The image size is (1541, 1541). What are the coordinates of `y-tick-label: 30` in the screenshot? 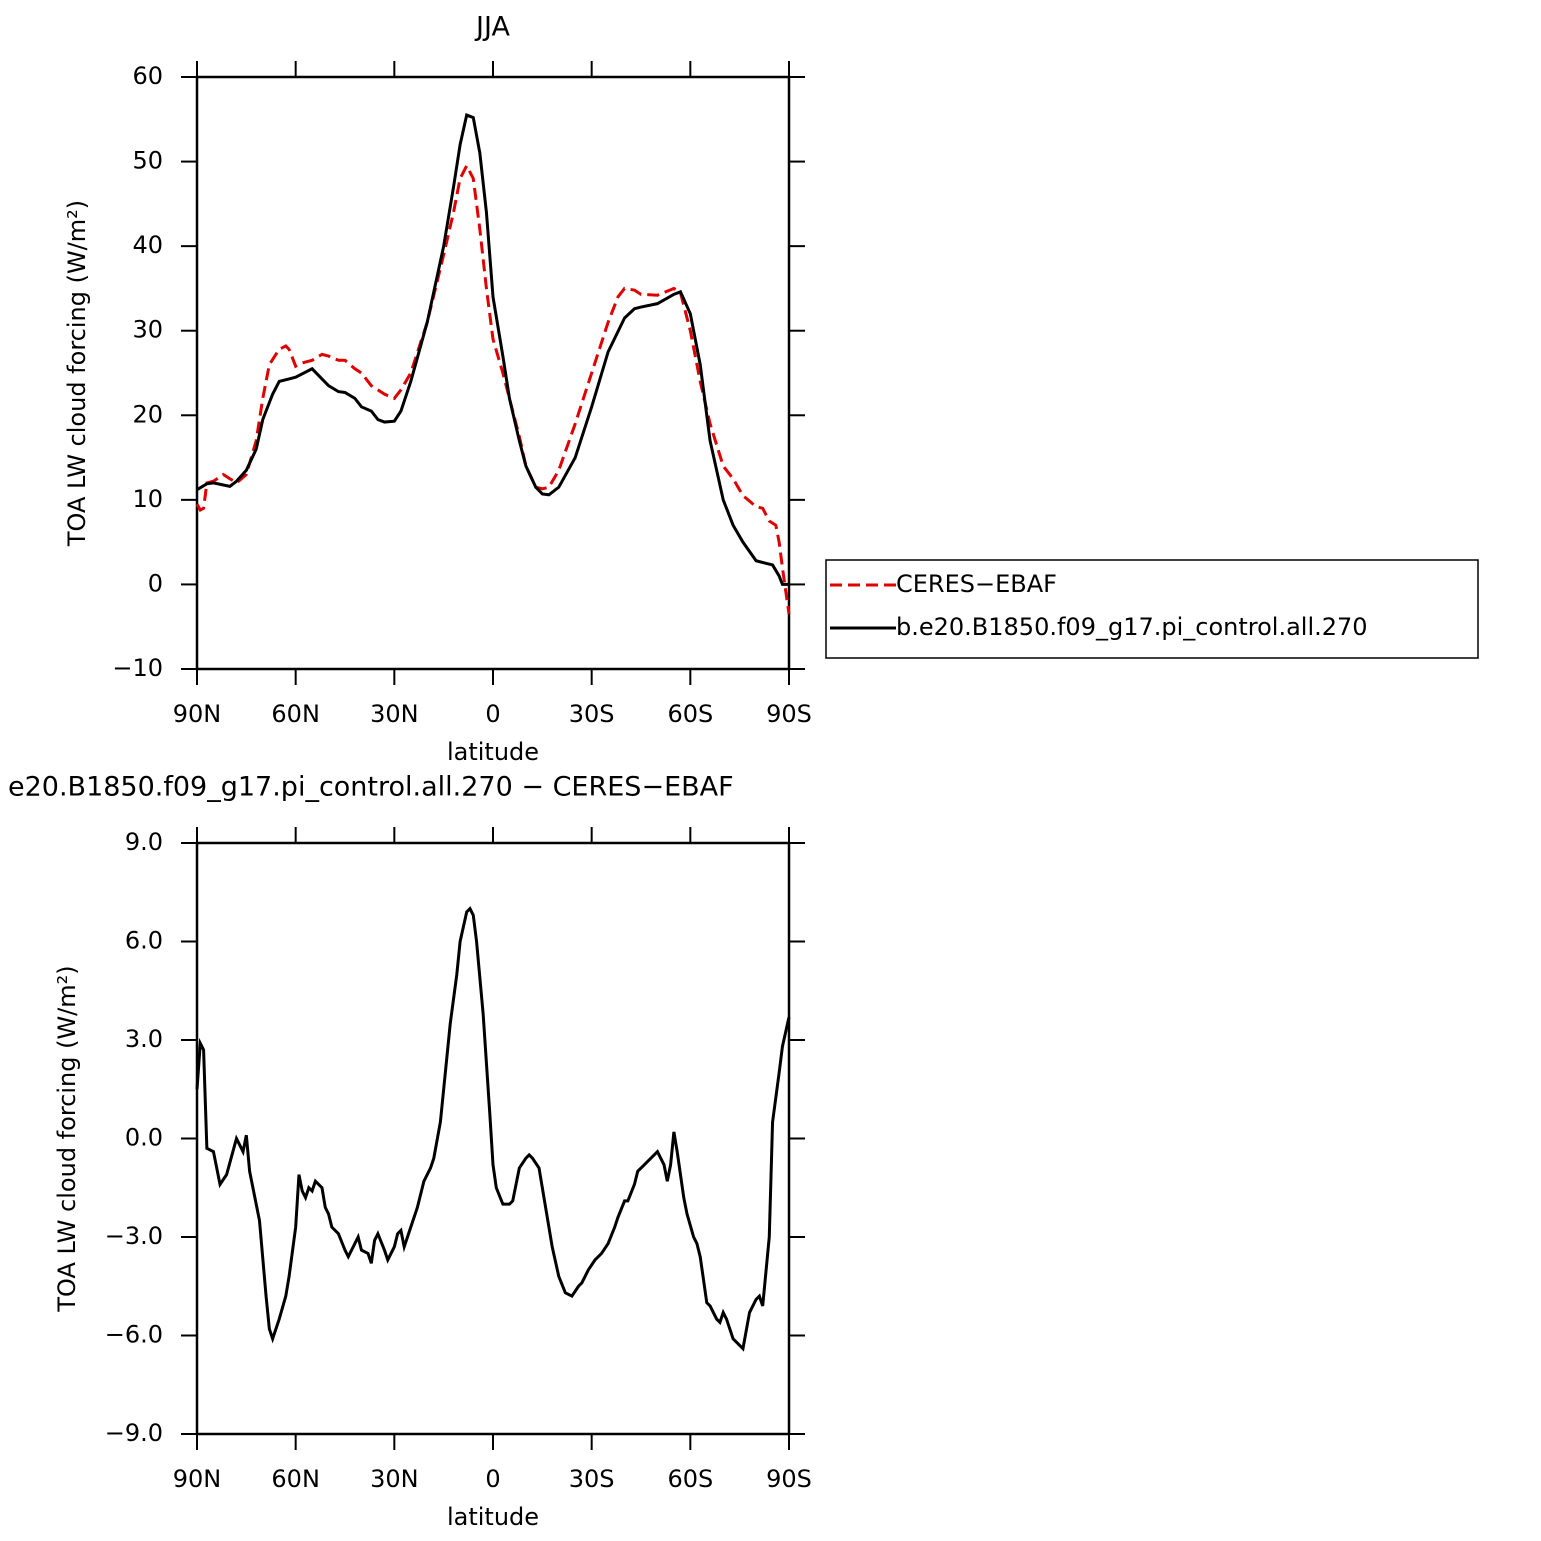 It's located at (147, 330).